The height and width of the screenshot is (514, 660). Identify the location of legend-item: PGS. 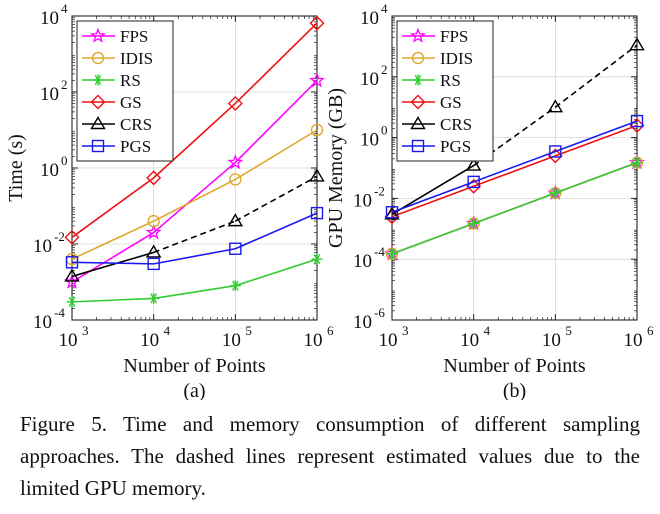
(116, 146).